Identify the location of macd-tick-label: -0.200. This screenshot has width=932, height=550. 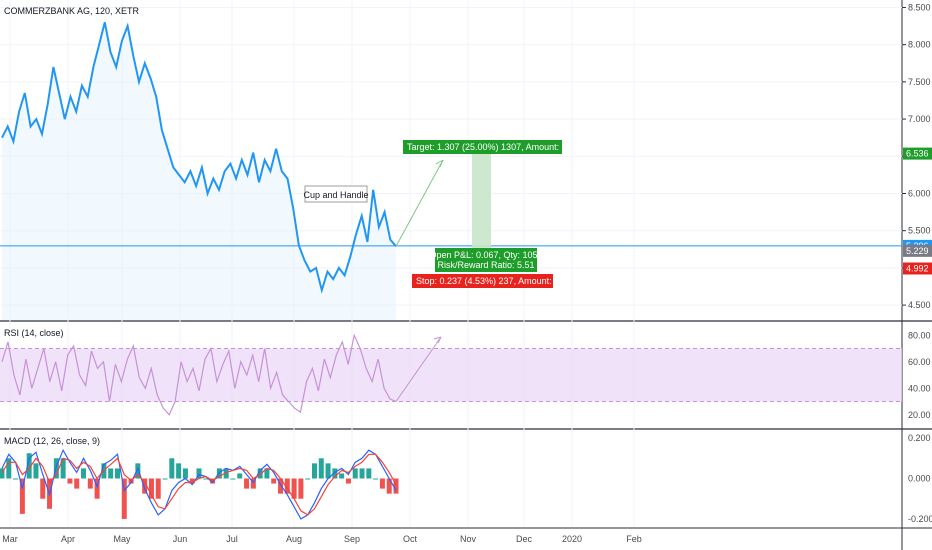
(920, 519).